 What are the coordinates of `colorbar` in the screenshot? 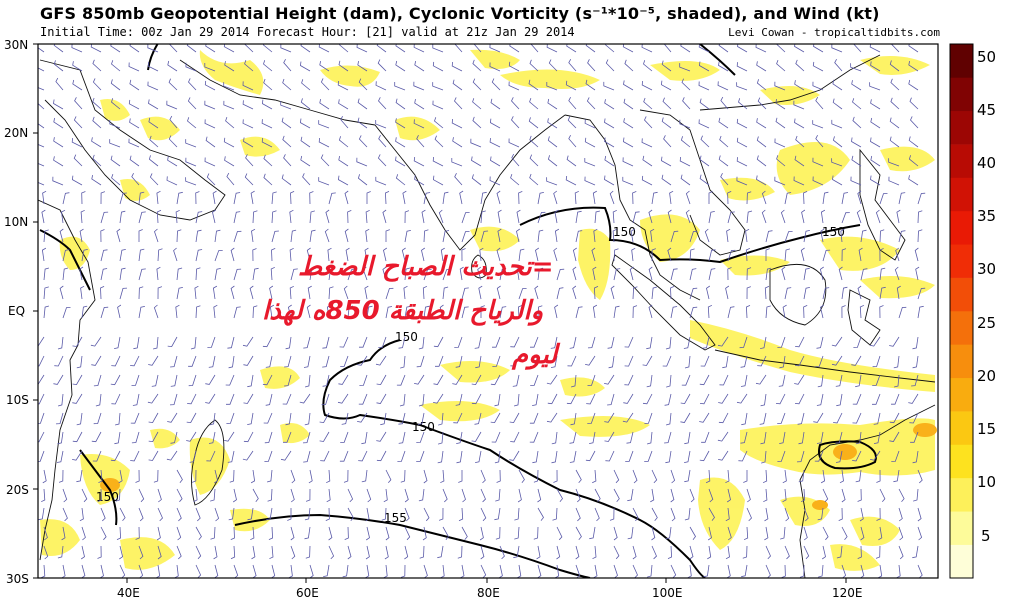 It's located at (961, 311).